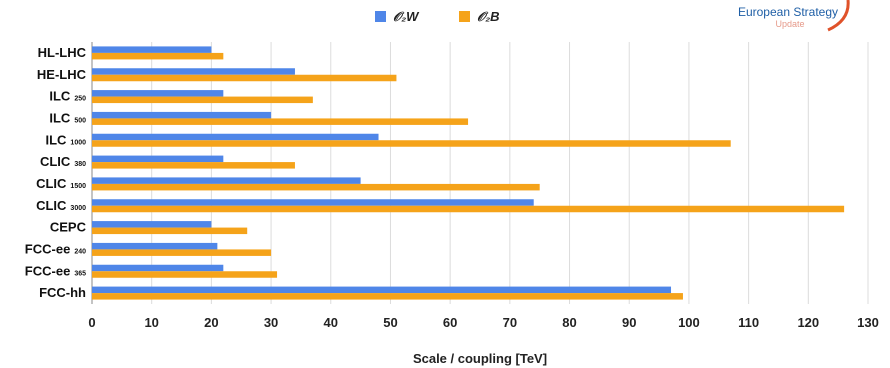 This screenshot has width=890, height=368. What do you see at coordinates (808, 322) in the screenshot?
I see `x-tick-label: 120` at bounding box center [808, 322].